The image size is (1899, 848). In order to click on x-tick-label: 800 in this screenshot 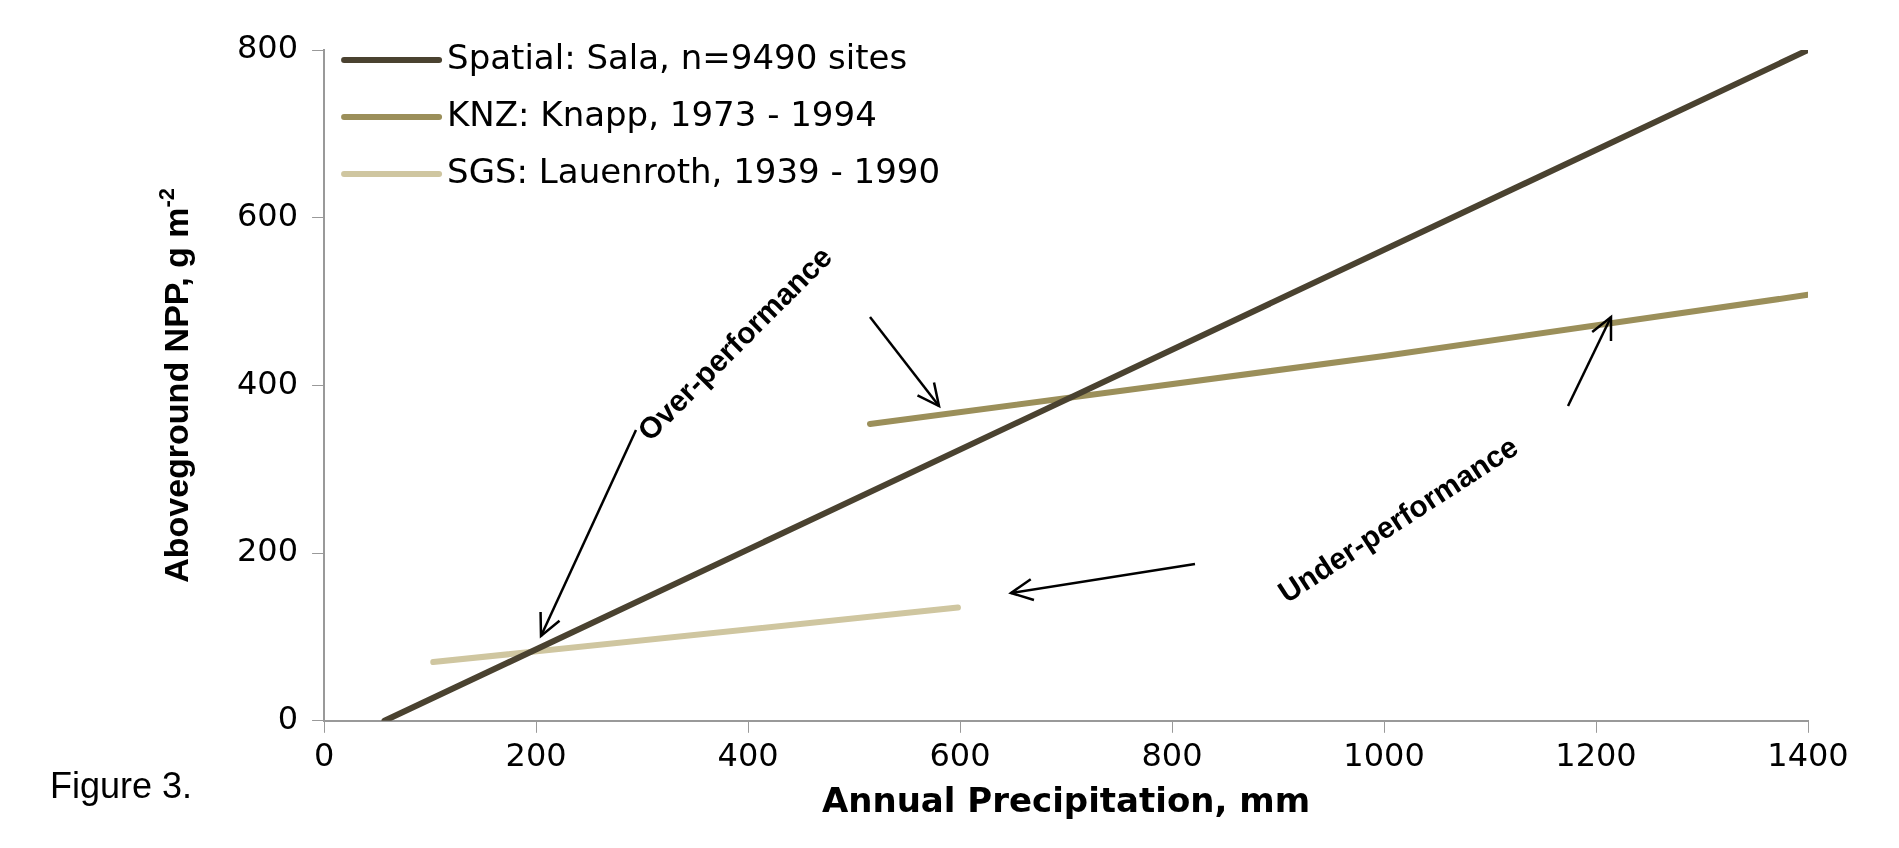, I will do `click(1172, 755)`.